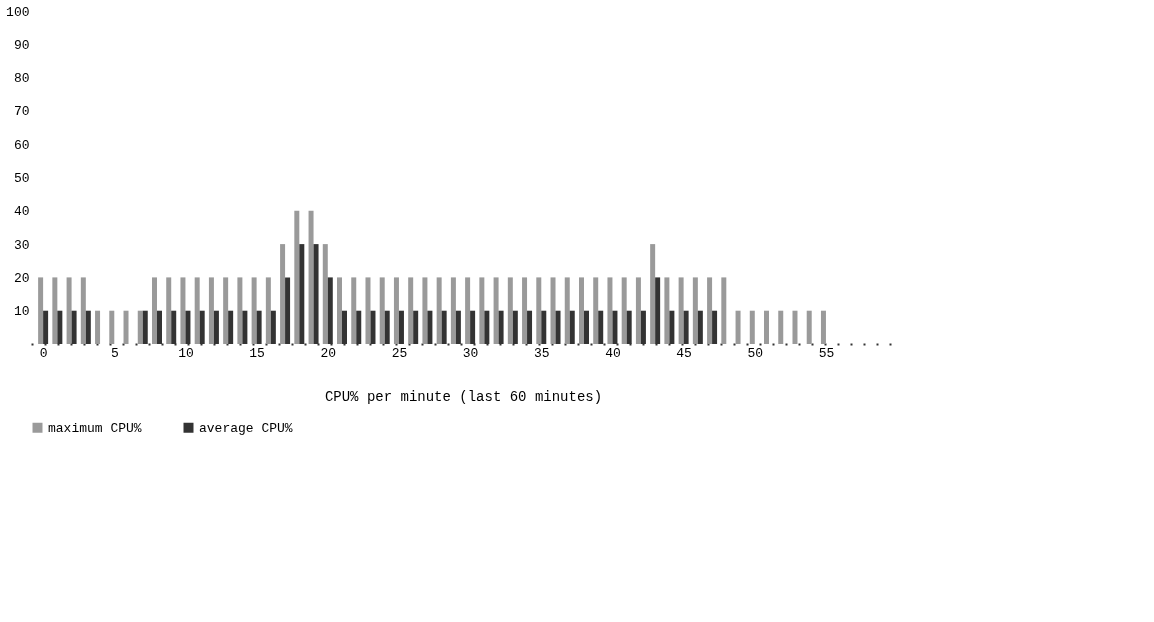 The image size is (1154, 622). What do you see at coordinates (399, 353) in the screenshot?
I see `x-tick-label: 25` at bounding box center [399, 353].